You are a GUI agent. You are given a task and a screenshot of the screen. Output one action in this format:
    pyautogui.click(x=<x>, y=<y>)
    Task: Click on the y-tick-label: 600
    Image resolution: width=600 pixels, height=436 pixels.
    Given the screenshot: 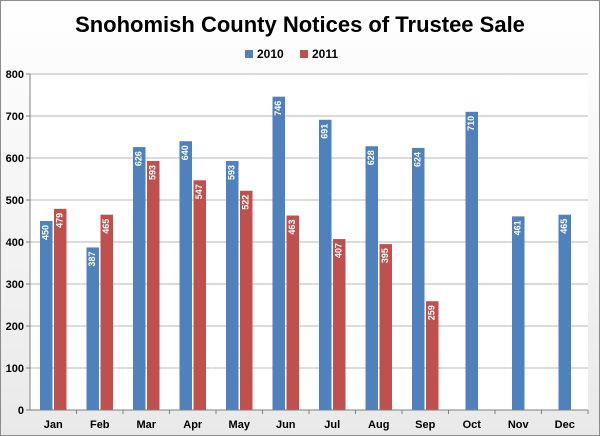 What is the action you would take?
    pyautogui.click(x=15, y=159)
    